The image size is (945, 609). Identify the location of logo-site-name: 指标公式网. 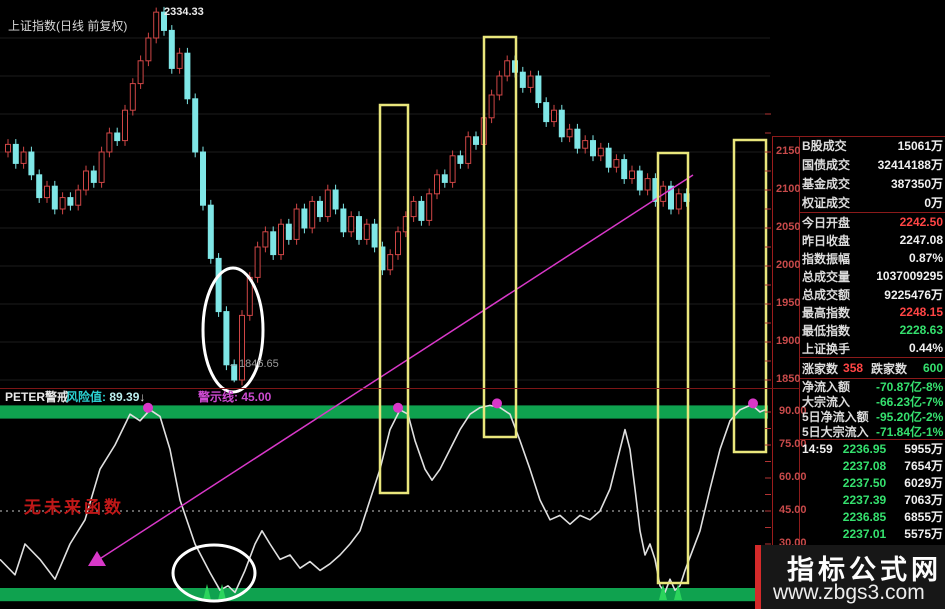
(864, 570).